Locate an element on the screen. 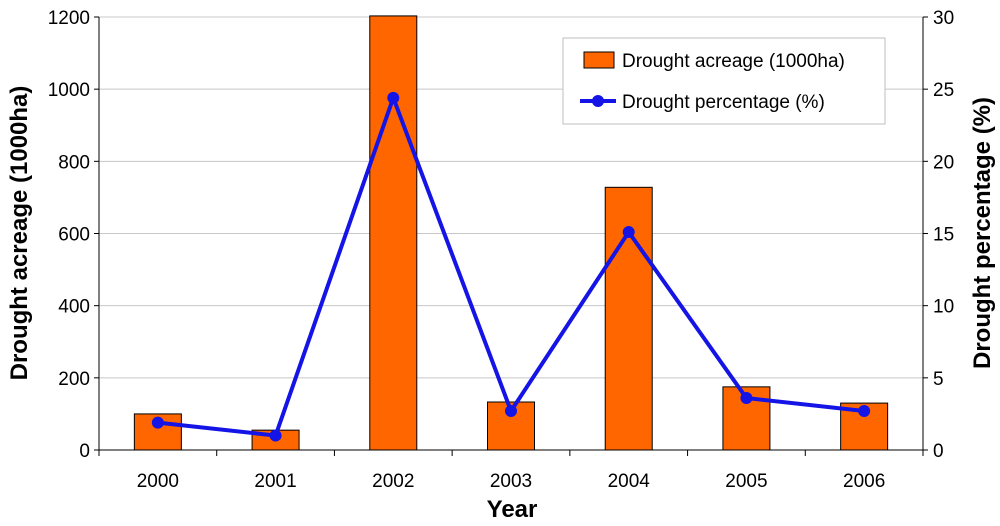 Image resolution: width=1000 pixels, height=526 pixels. legend-box is located at coordinates (724, 81).